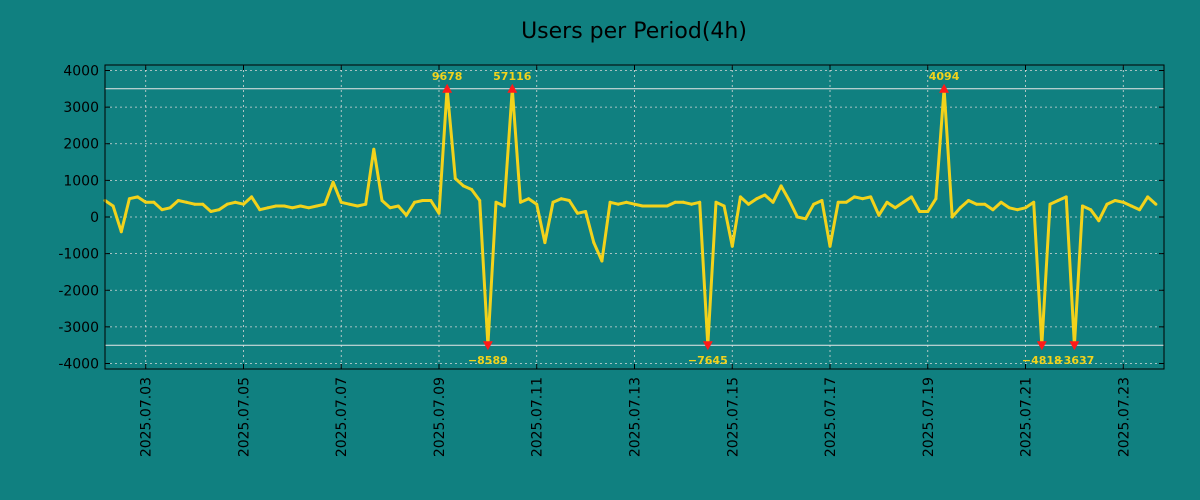 The height and width of the screenshot is (500, 1200). I want to click on x-tick-label: 2025.07.13, so click(636, 417).